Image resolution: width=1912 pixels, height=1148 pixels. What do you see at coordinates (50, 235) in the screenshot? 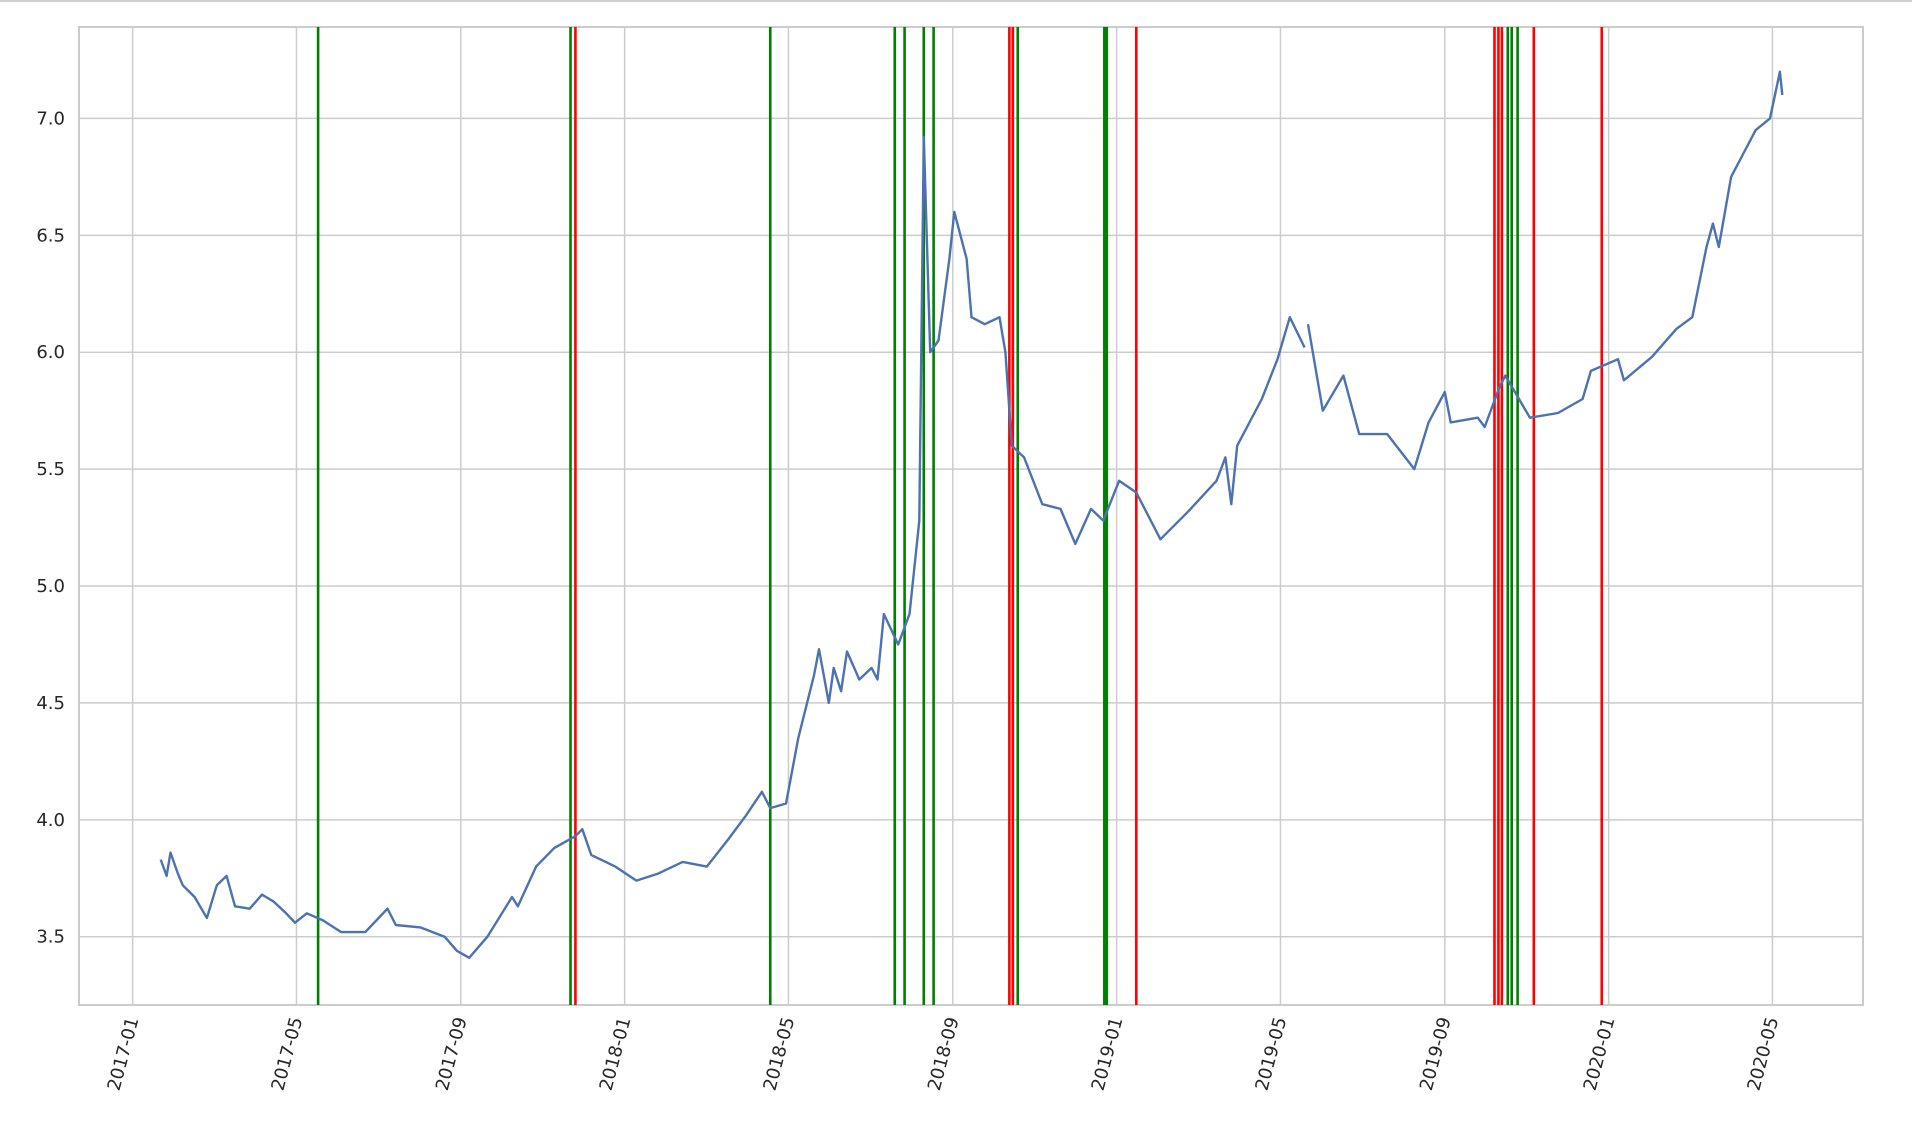
I see `y-tick-label: 6.5` at bounding box center [50, 235].